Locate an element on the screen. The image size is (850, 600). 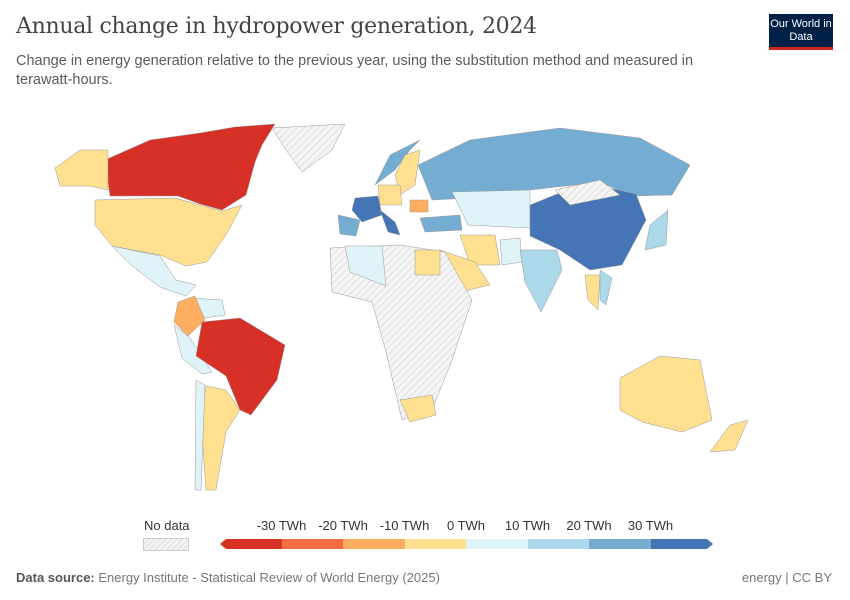
country-vietnam is located at coordinates (606, 287).